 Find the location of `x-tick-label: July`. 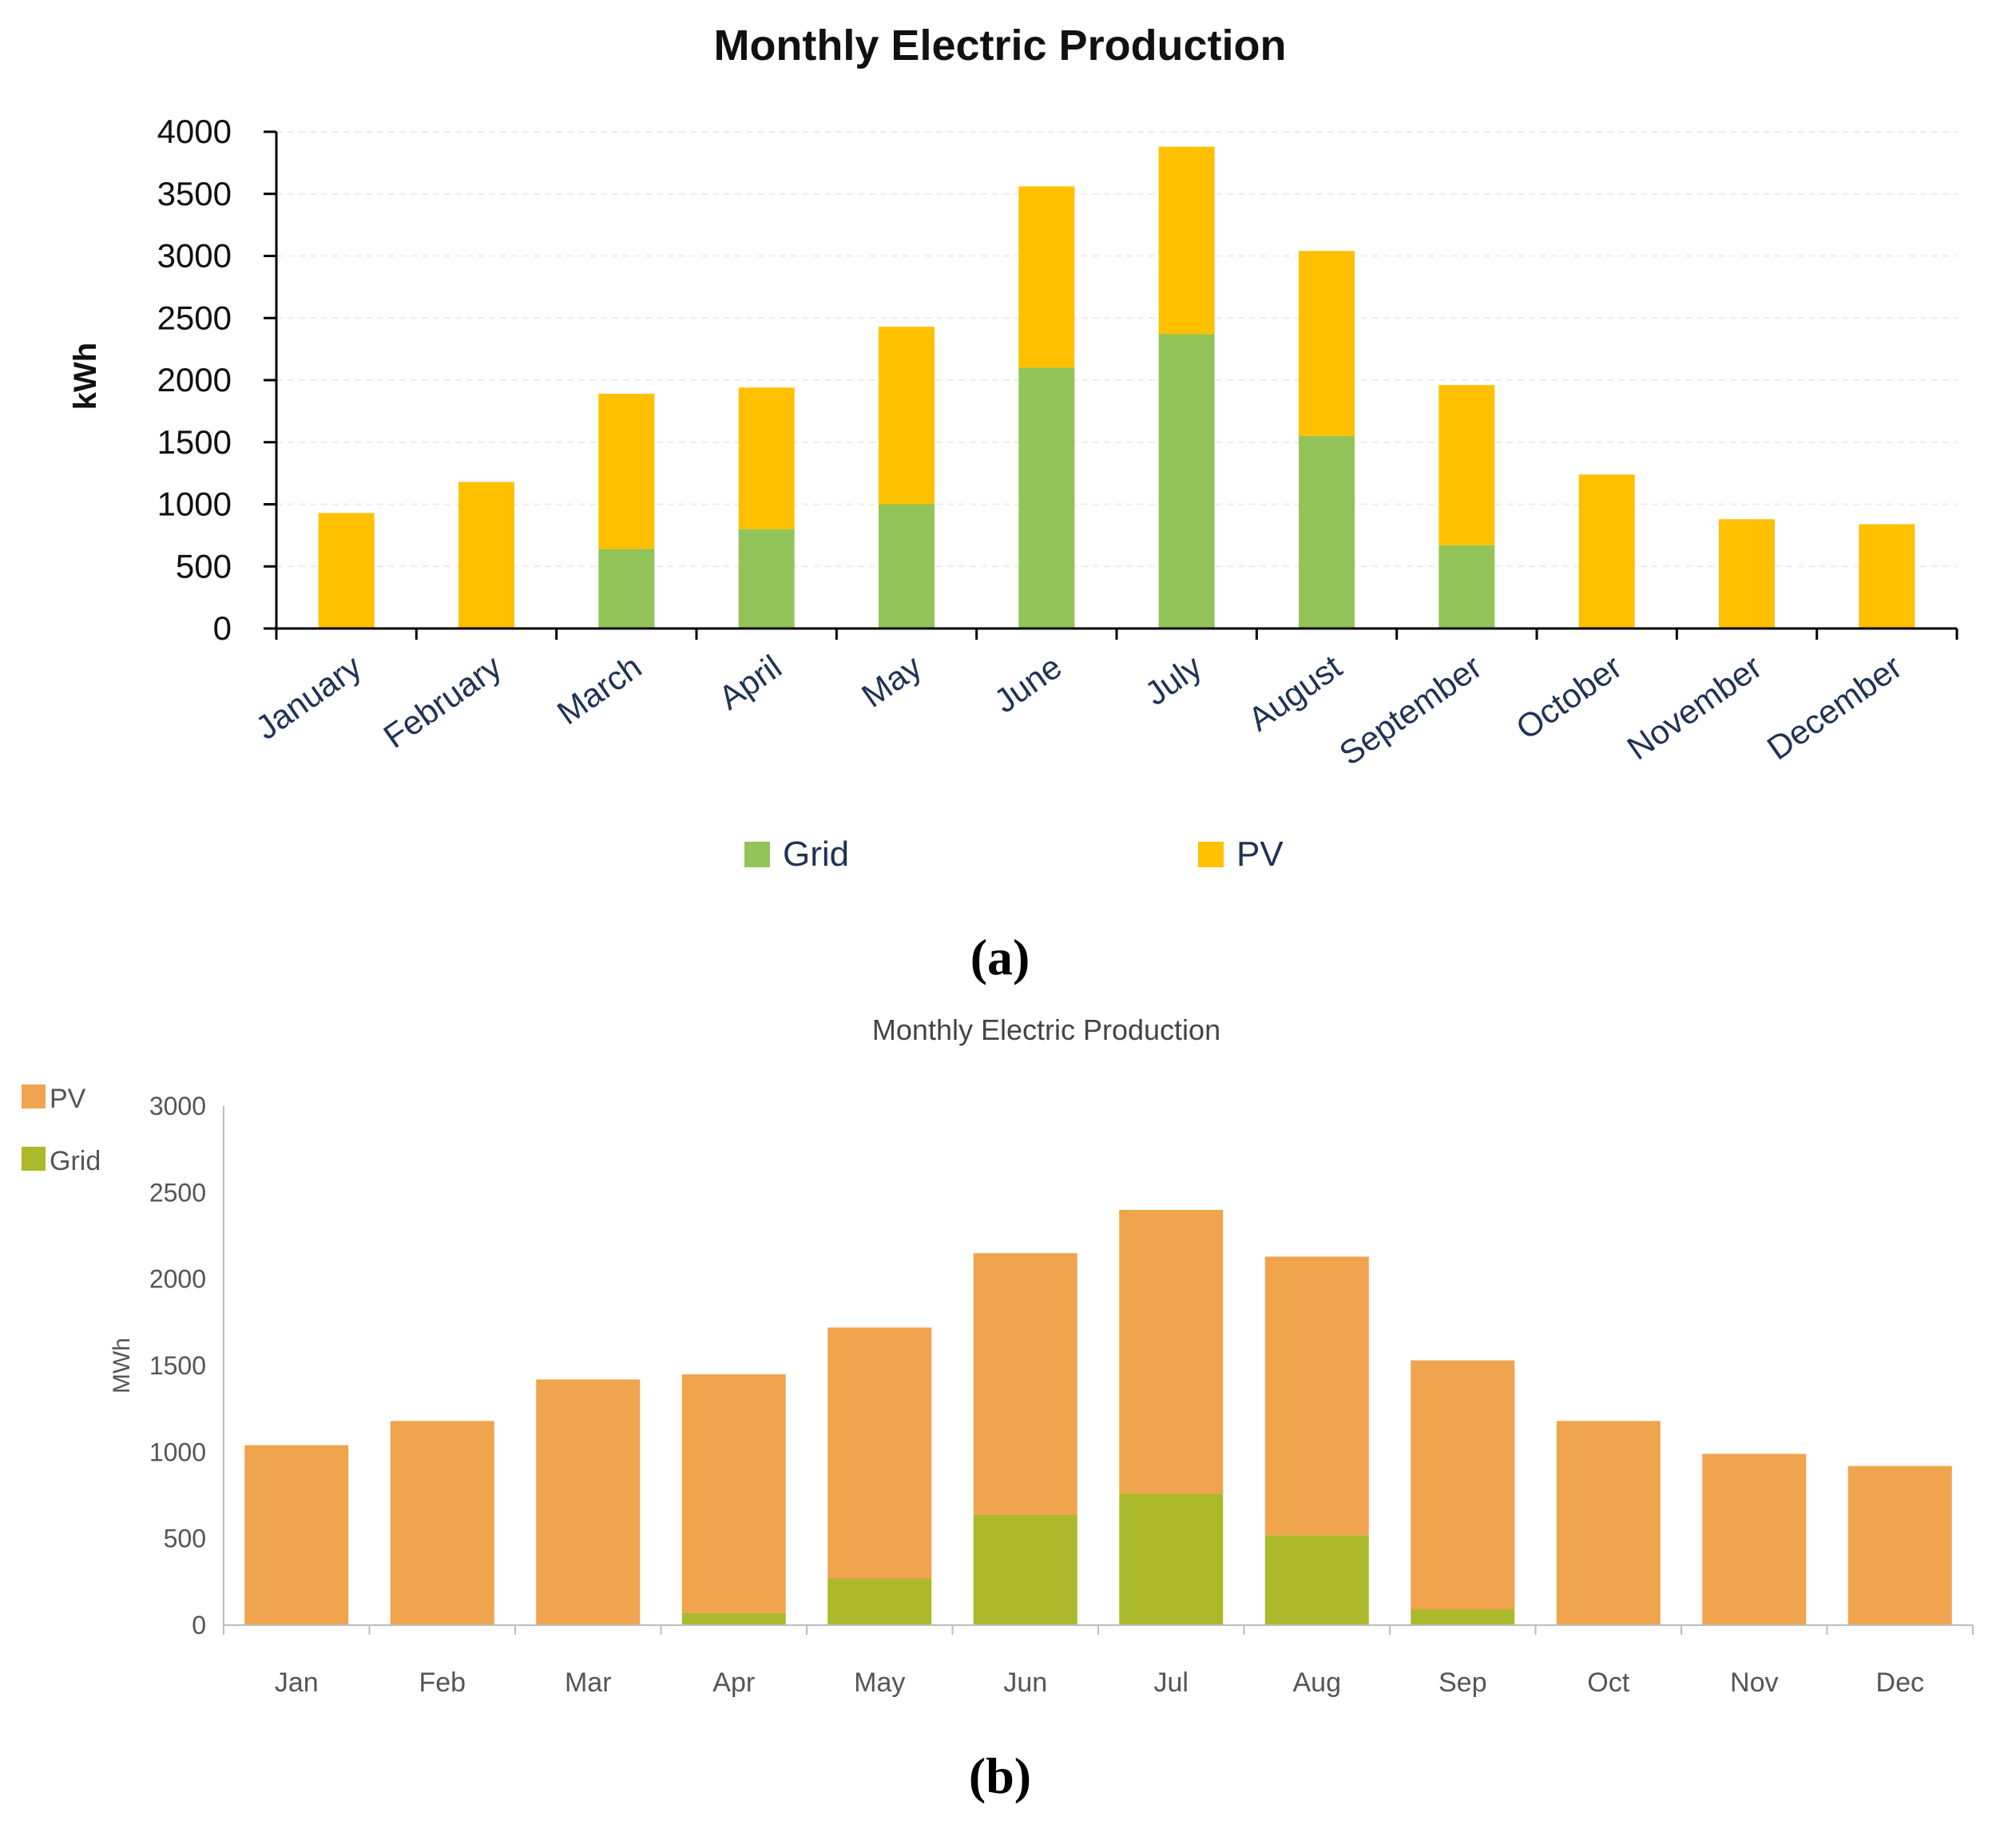

x-tick-label: July is located at coordinates (1173, 680).